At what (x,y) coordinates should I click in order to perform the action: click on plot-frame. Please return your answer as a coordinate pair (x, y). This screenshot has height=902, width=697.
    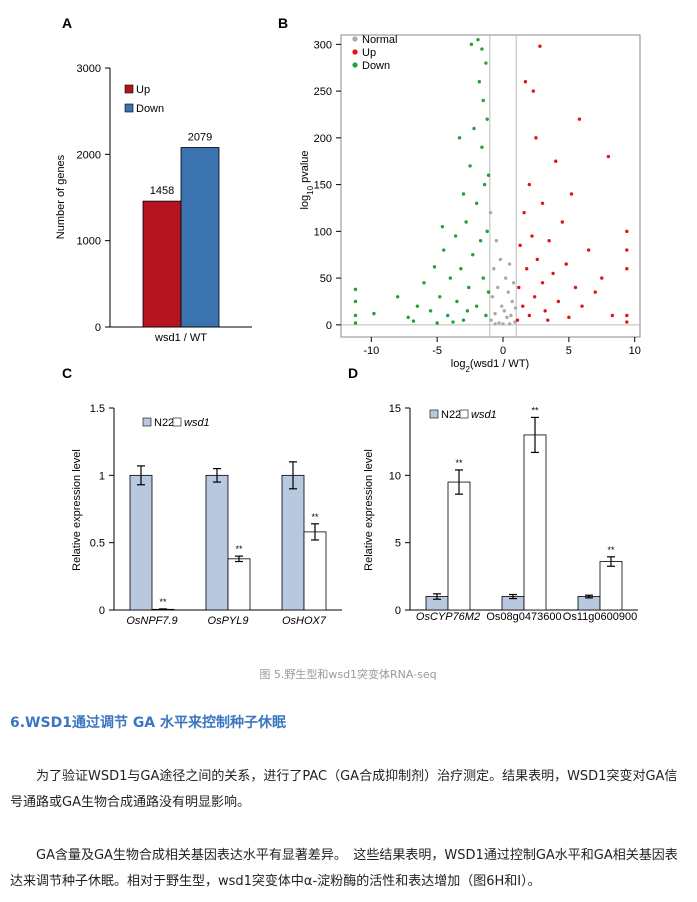
    Looking at the image, I should click on (490, 186).